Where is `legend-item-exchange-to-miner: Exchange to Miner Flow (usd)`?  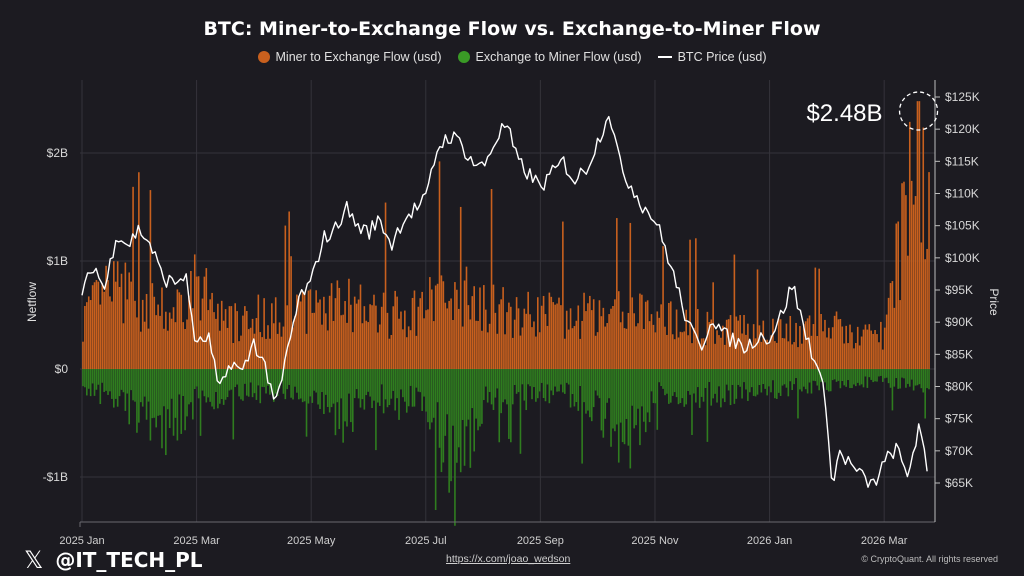
legend-item-exchange-to-miner: Exchange to Miner Flow (usd) is located at coordinates (549, 57).